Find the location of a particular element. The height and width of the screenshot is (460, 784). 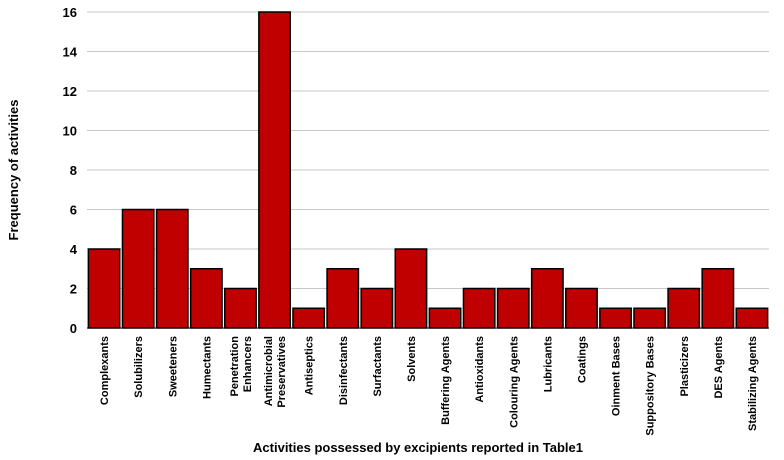

x-tick-label: DES Agents is located at coordinates (719, 367).